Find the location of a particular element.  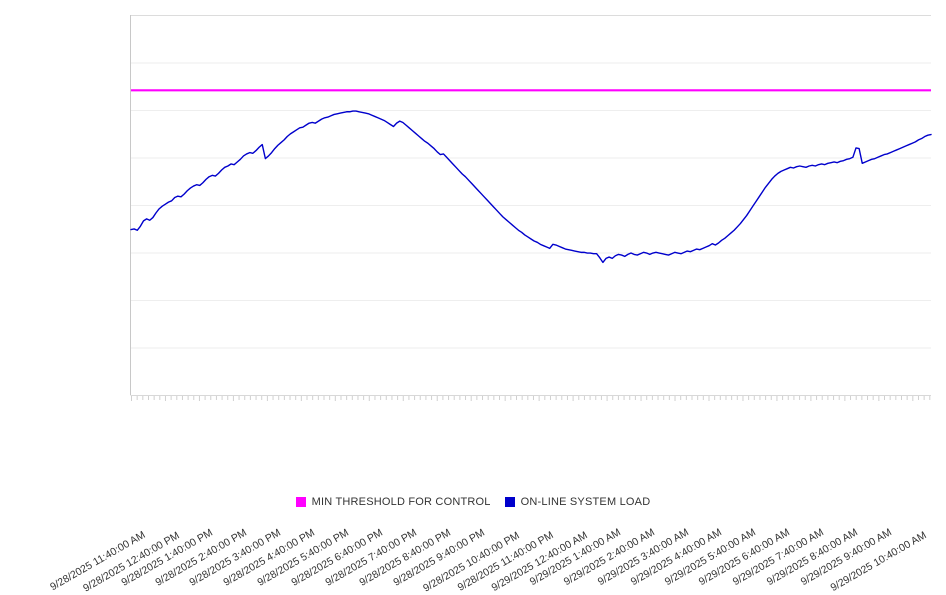

x-tick-label: 9/29/2025 12:40:00 AM is located at coordinates (539, 561).